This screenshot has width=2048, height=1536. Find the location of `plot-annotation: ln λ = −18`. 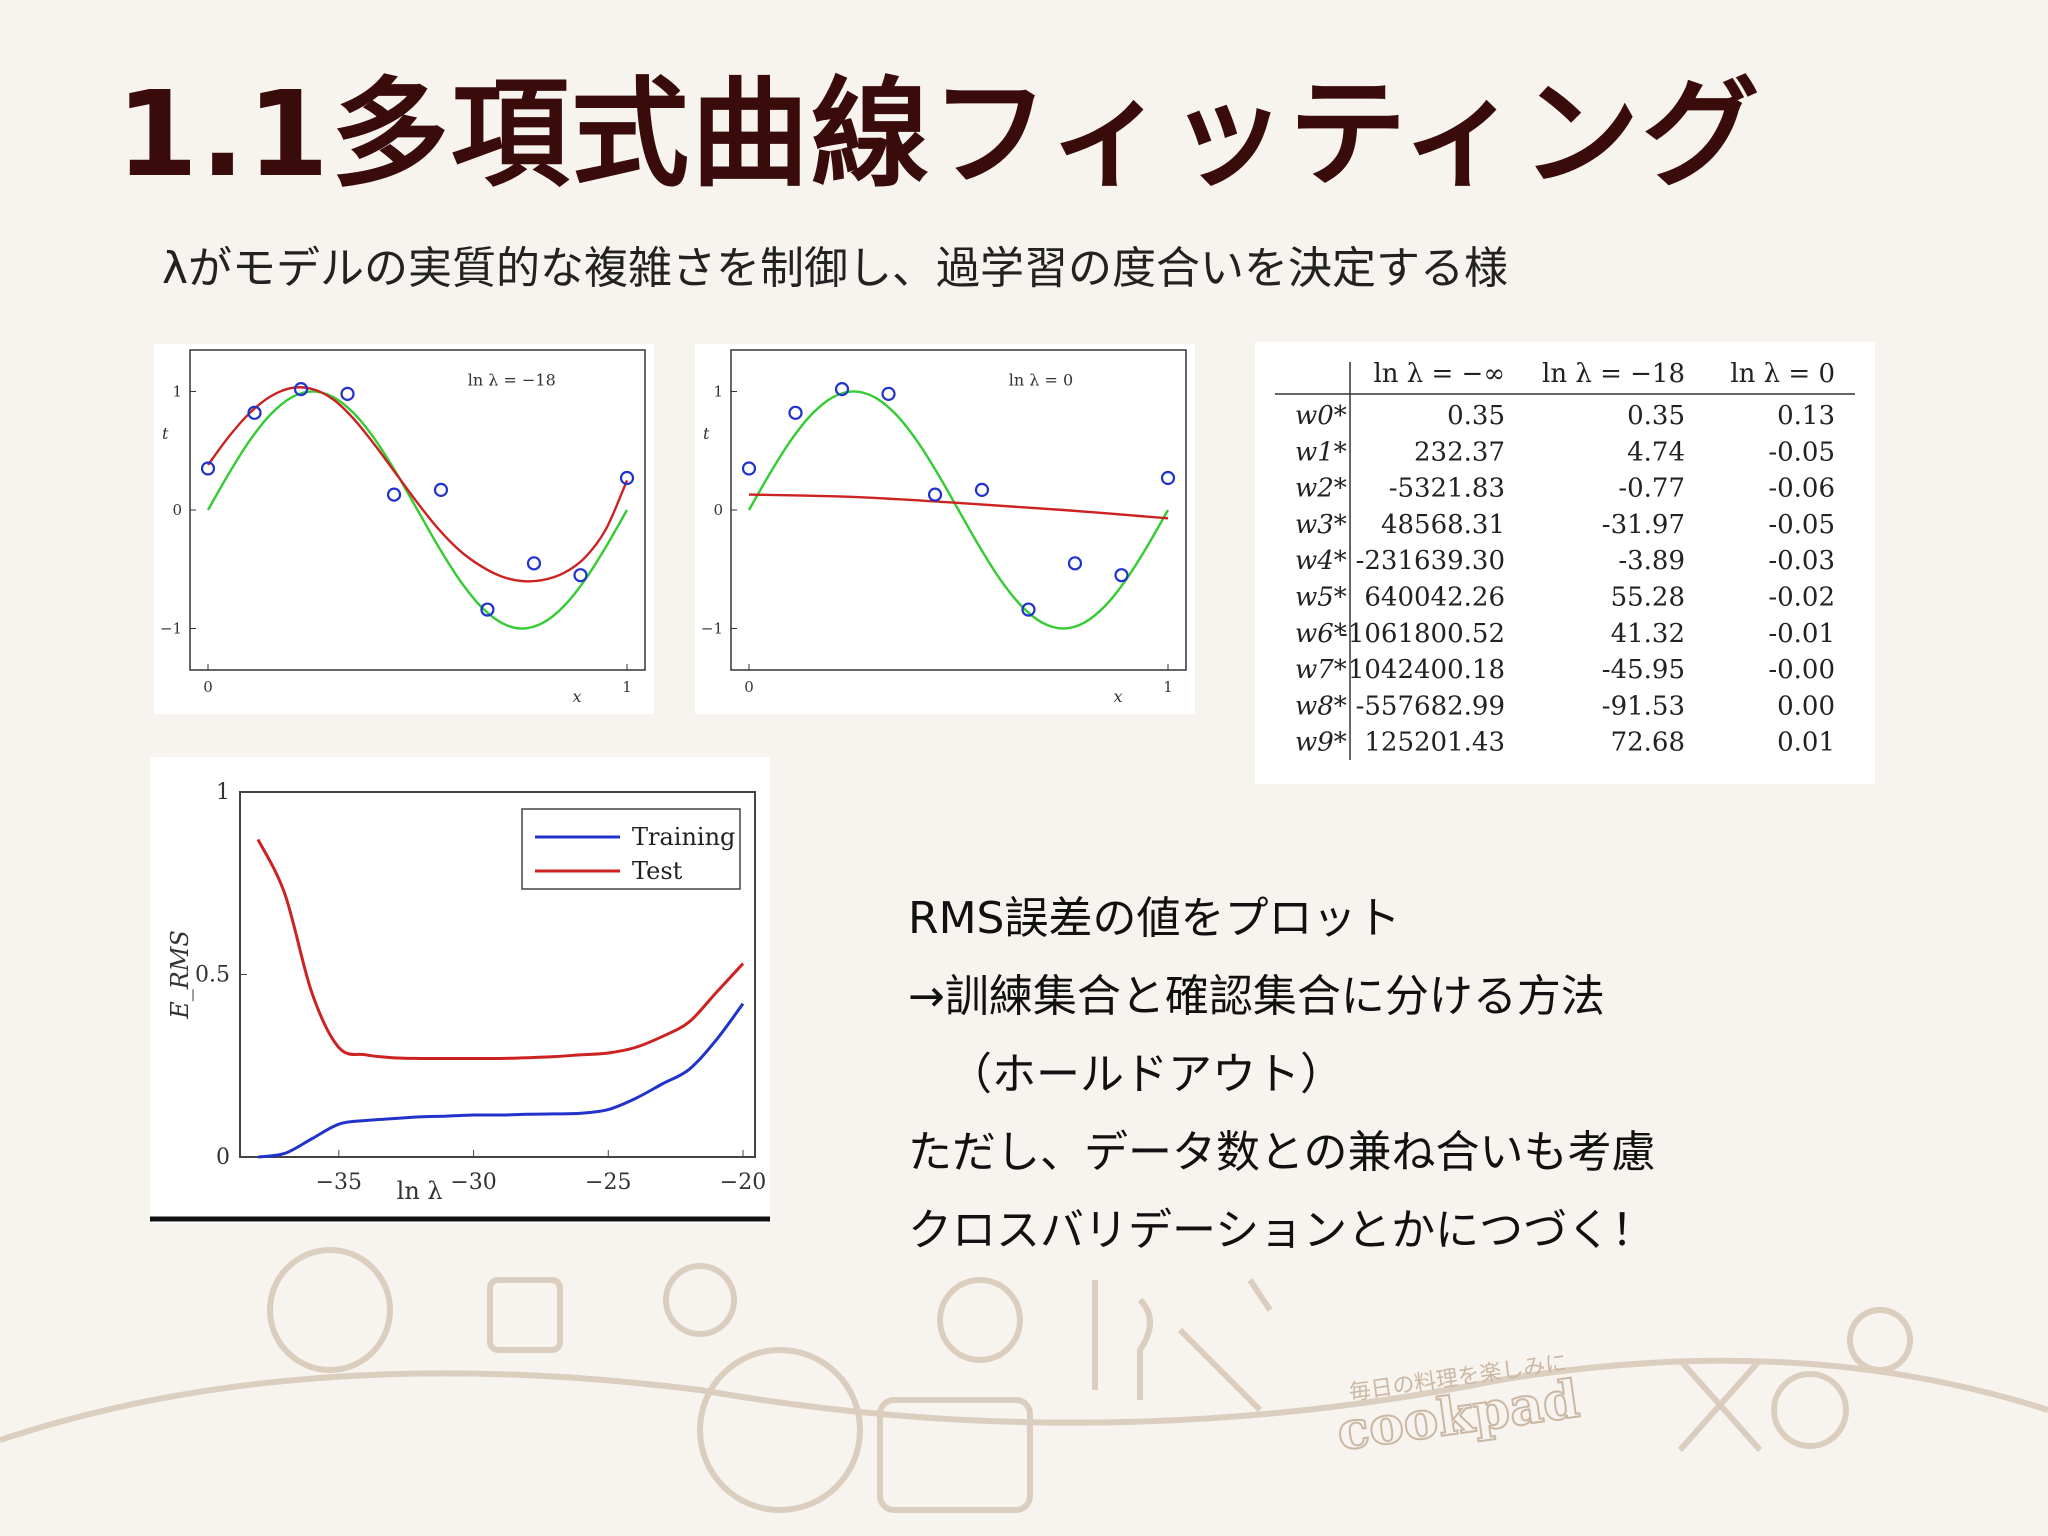

plot-annotation: ln λ = −18 is located at coordinates (512, 380).